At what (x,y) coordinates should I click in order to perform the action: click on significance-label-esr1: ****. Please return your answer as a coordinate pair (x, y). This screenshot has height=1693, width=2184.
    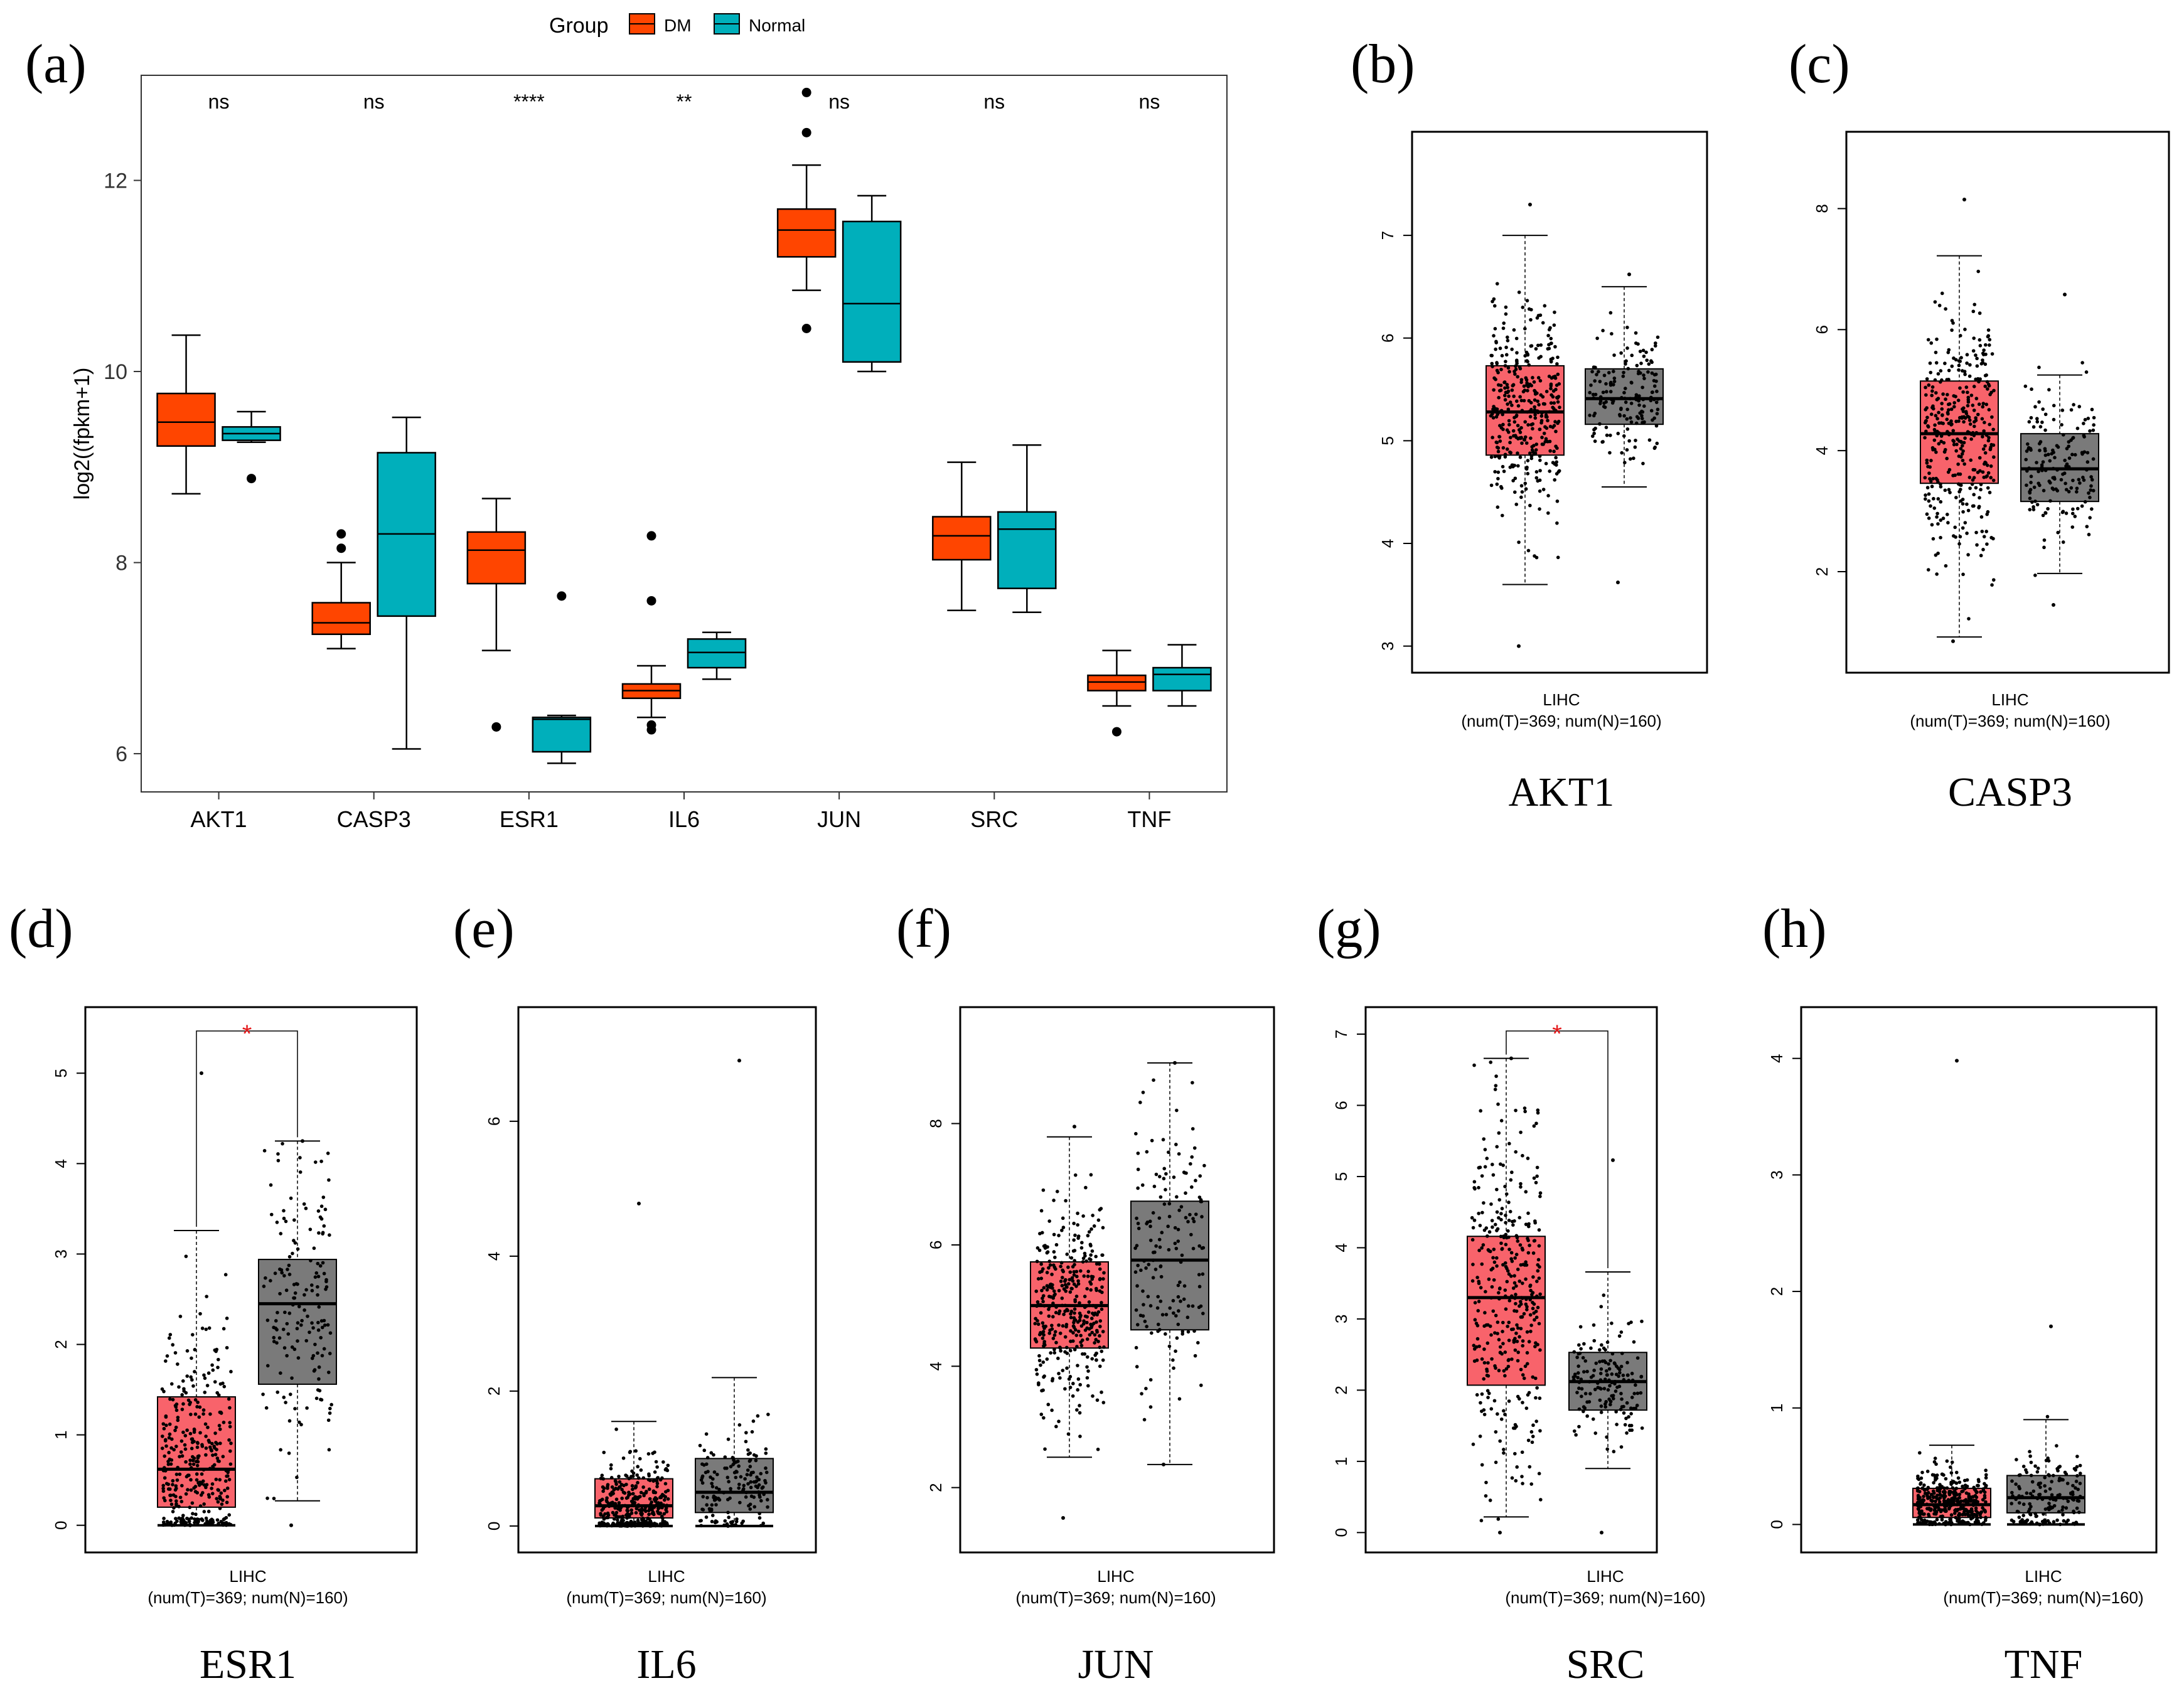
    Looking at the image, I should click on (529, 101).